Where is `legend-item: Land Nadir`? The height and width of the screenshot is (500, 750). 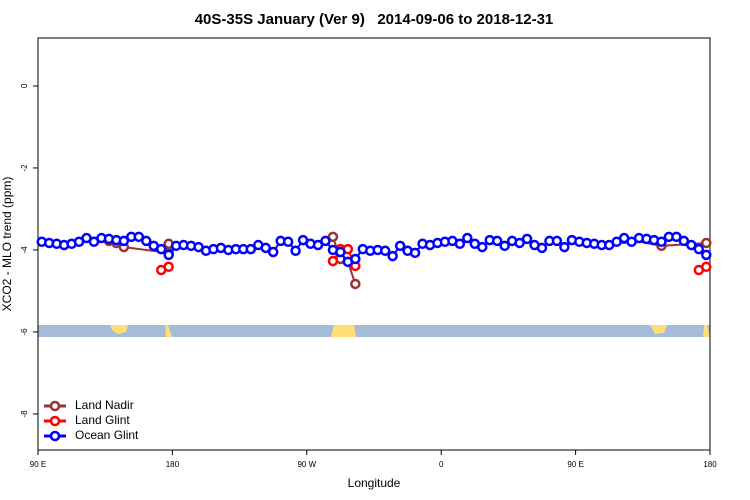 legend-item: Land Nadir is located at coordinates (89, 405).